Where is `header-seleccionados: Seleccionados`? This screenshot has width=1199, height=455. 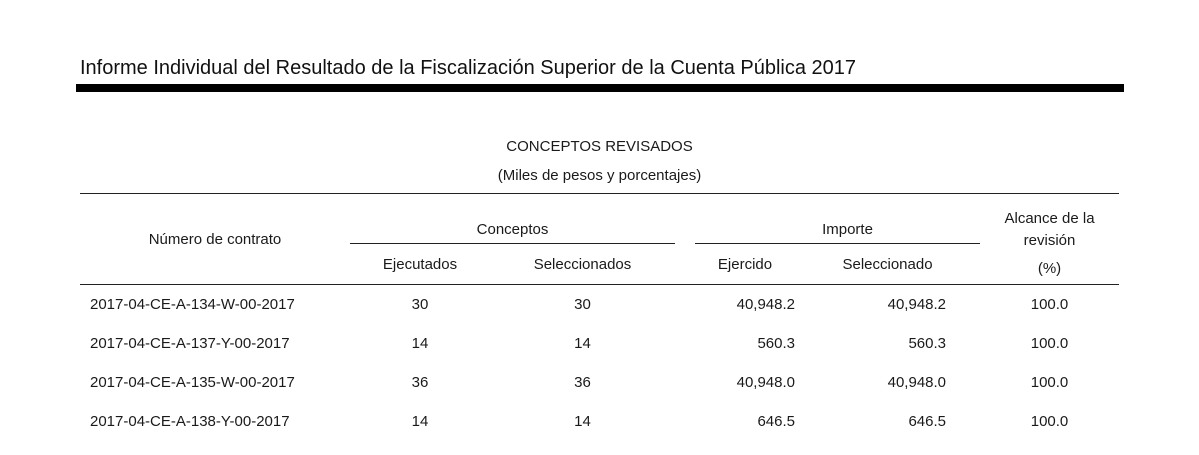 header-seleccionados: Seleccionados is located at coordinates (582, 264).